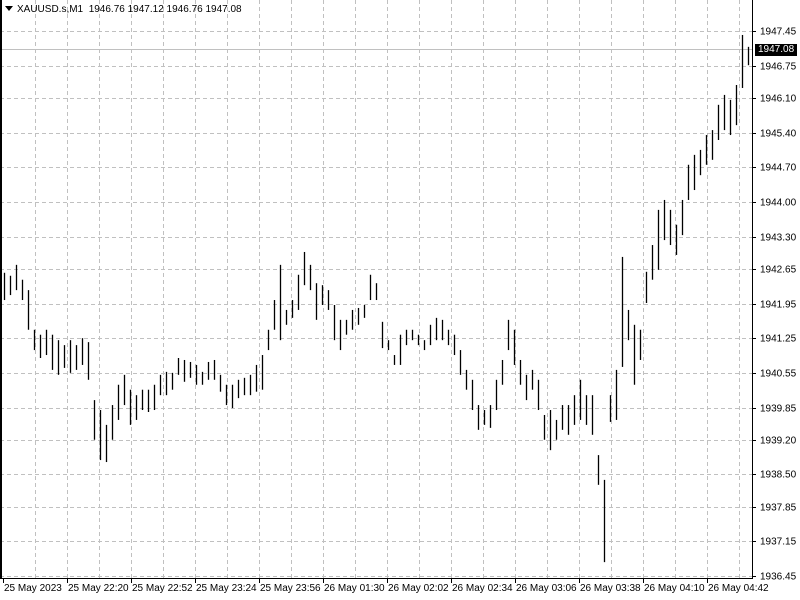 This screenshot has height=600, width=800. Describe the element at coordinates (778, 167) in the screenshot. I see `price-tick-label: 1944.70` at that location.